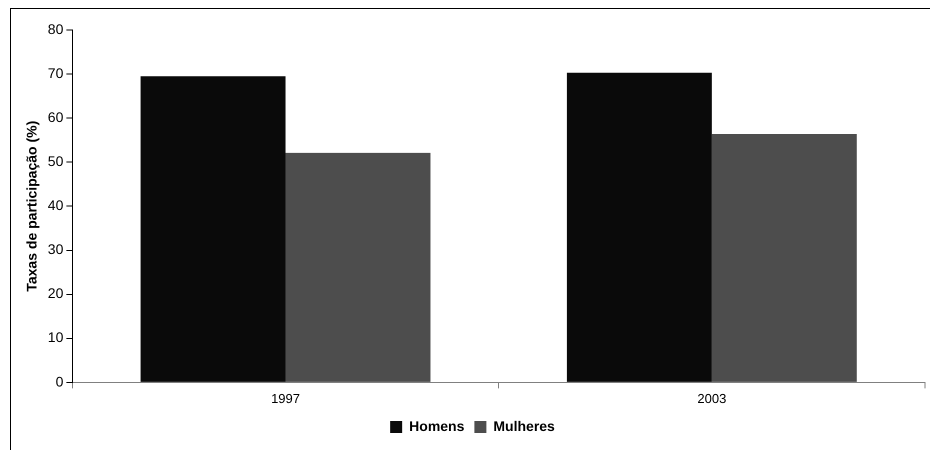  I want to click on y-tick-label: 50, so click(56, 161).